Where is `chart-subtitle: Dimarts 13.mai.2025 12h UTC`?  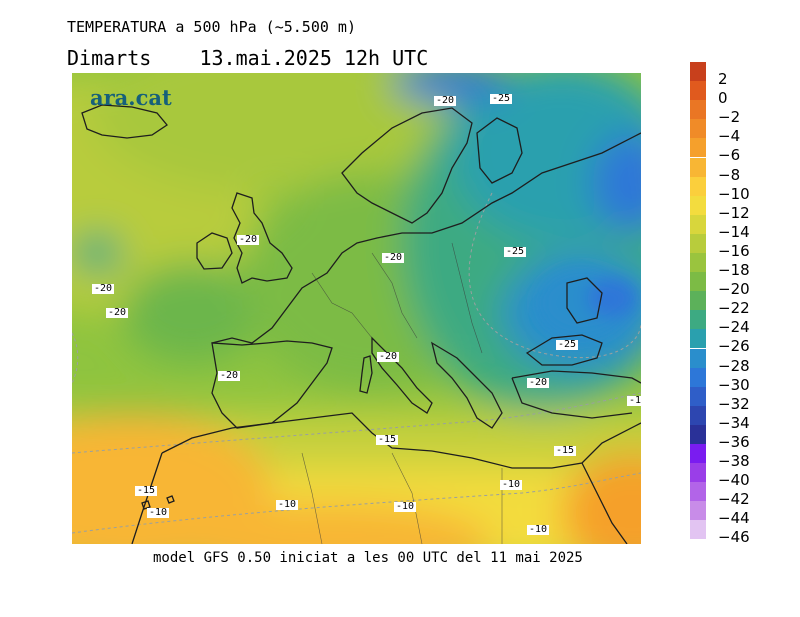
chart-subtitle: Dimarts 13.mai.2025 12h UTC is located at coordinates (247, 58).